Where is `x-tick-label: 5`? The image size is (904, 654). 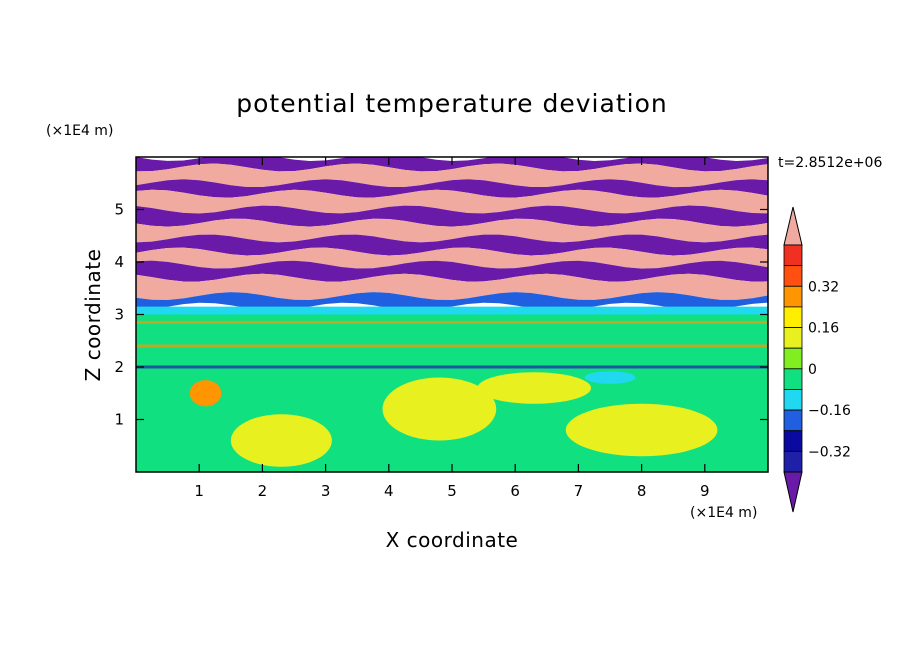
x-tick-label: 5 is located at coordinates (452, 491).